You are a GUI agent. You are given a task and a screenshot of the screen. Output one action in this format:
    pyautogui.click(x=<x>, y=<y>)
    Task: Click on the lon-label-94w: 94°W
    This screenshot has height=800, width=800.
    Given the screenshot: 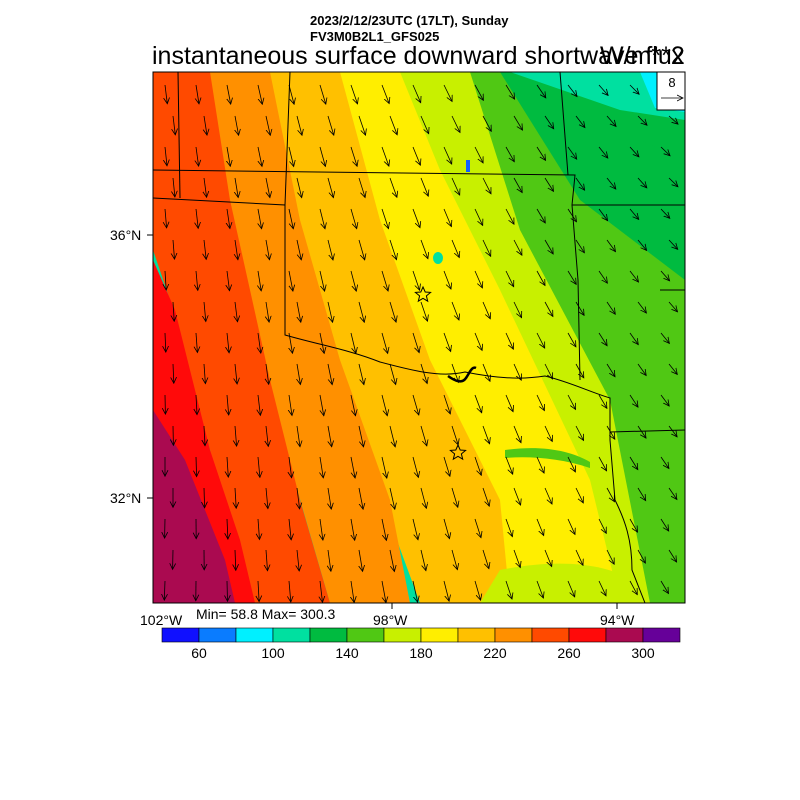 What is the action you would take?
    pyautogui.click(x=617, y=620)
    